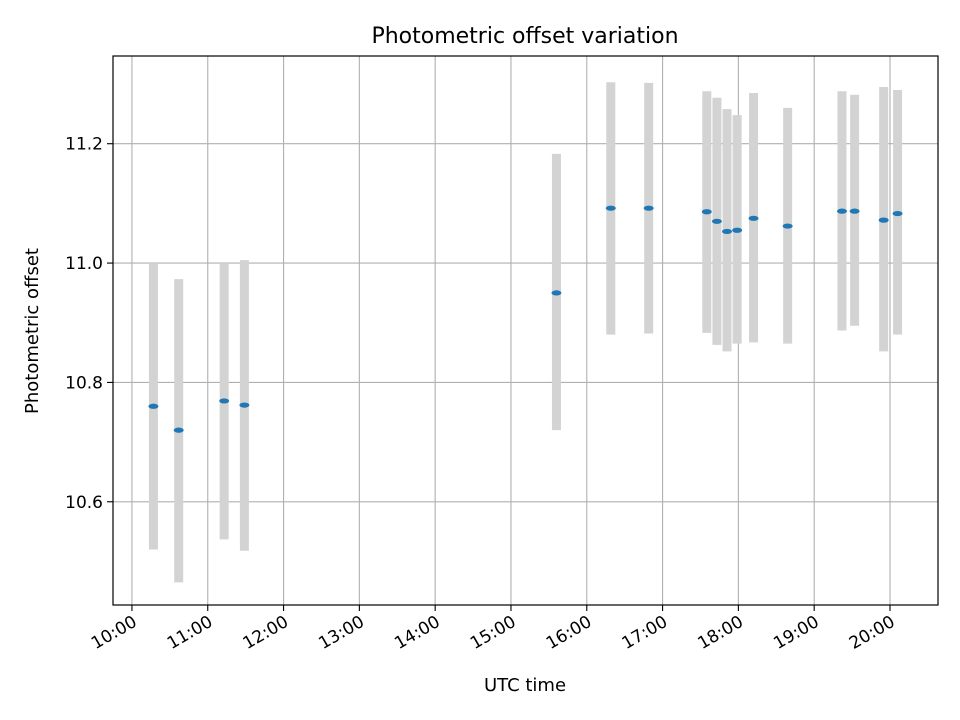  What do you see at coordinates (84, 383) in the screenshot?
I see `y-tick-label: 10.8` at bounding box center [84, 383].